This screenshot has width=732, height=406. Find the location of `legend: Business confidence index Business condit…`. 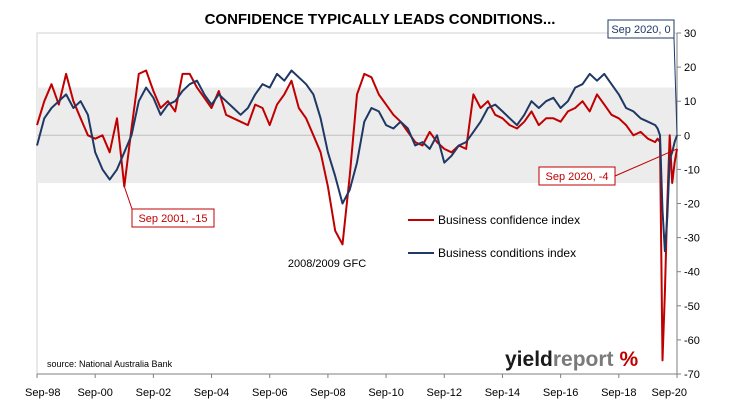

legend: Business confidence index Business condit… is located at coordinates (494, 236).